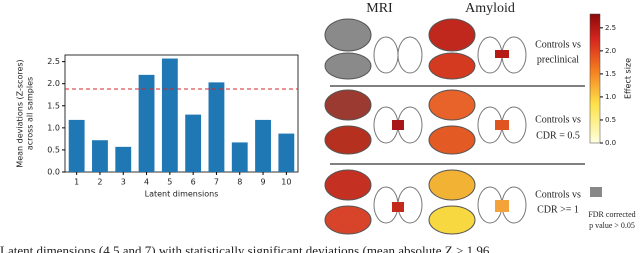 The image size is (640, 253). I want to click on column-title: MRI, so click(379, 8).